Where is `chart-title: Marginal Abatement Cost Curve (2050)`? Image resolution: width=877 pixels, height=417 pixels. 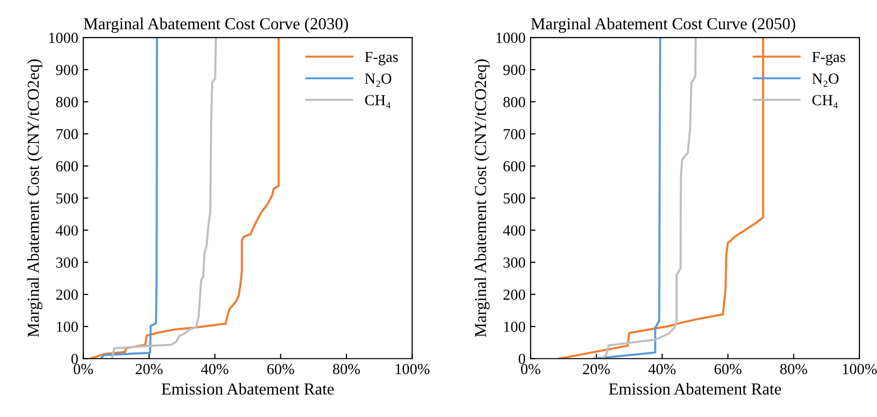 chart-title: Marginal Abatement Cost Curve (2050) is located at coordinates (663, 25).